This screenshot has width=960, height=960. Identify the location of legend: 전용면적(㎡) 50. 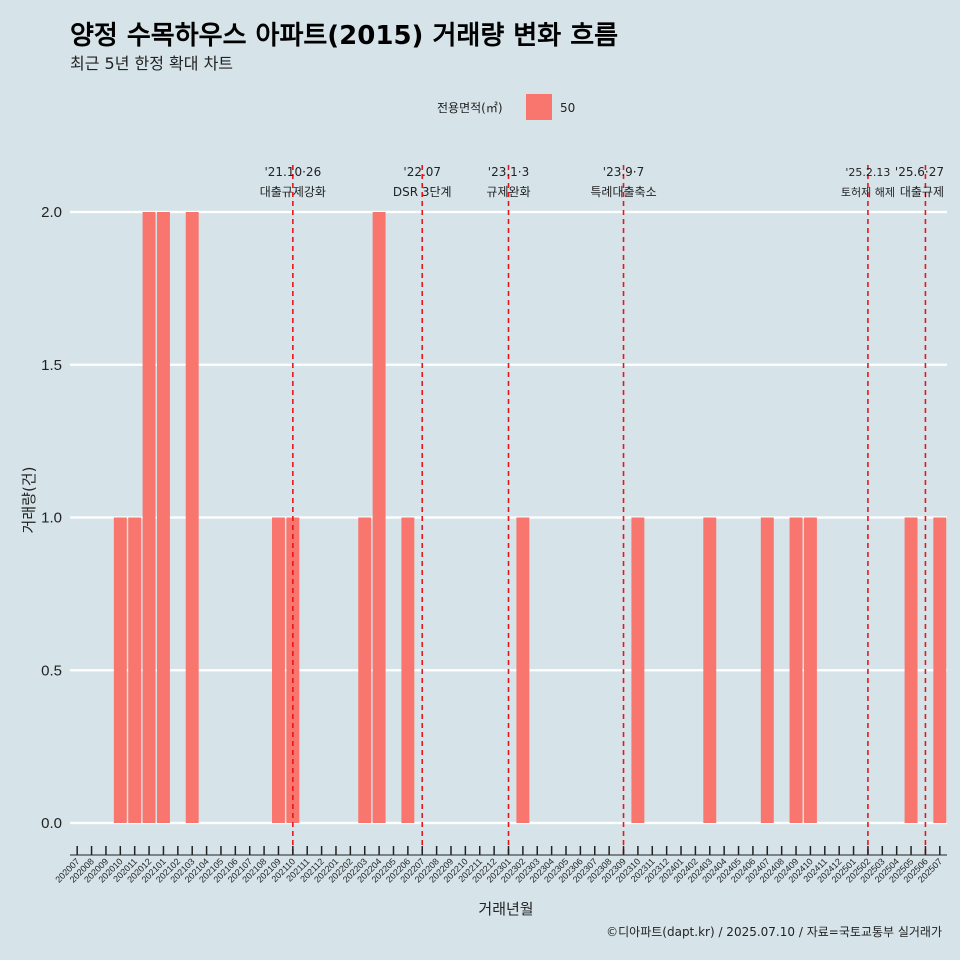
(506, 107).